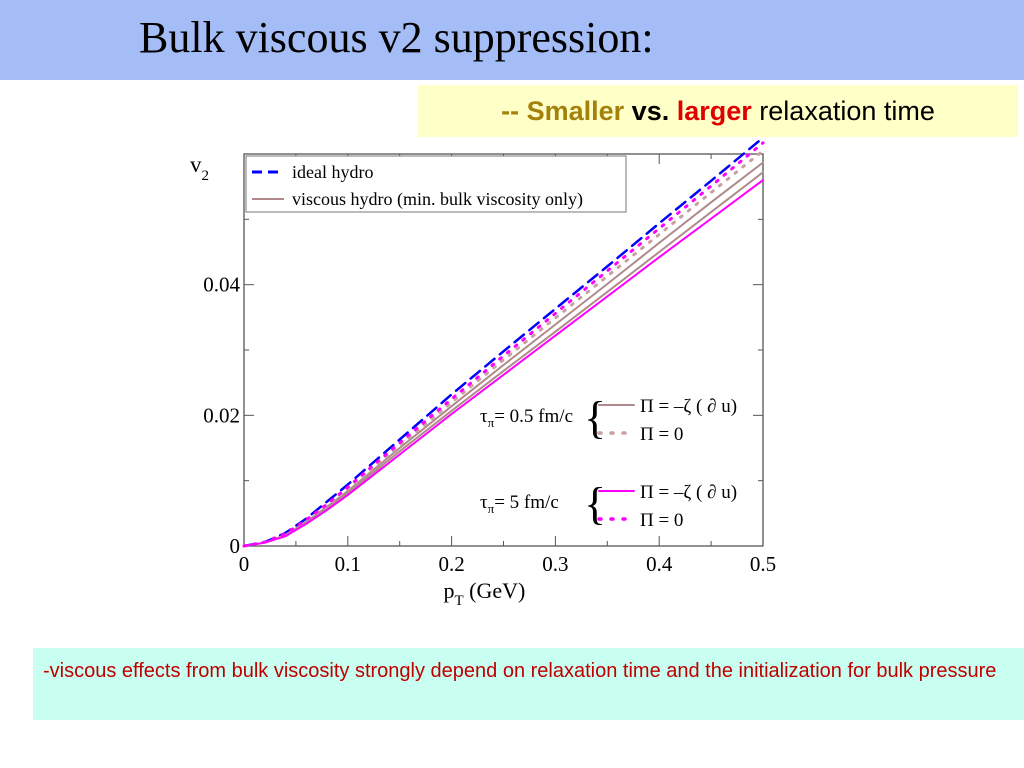 The height and width of the screenshot is (768, 1024). Describe the element at coordinates (396, 37) in the screenshot. I see `slide-title: Bulk viscous v2 suppression:` at that location.